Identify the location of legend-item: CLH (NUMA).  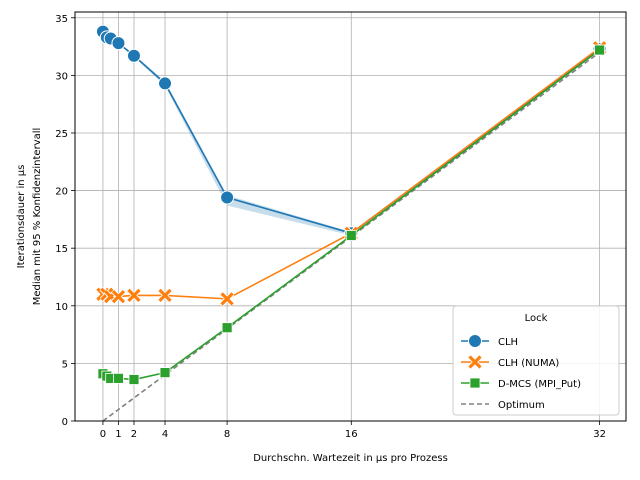
(510, 362).